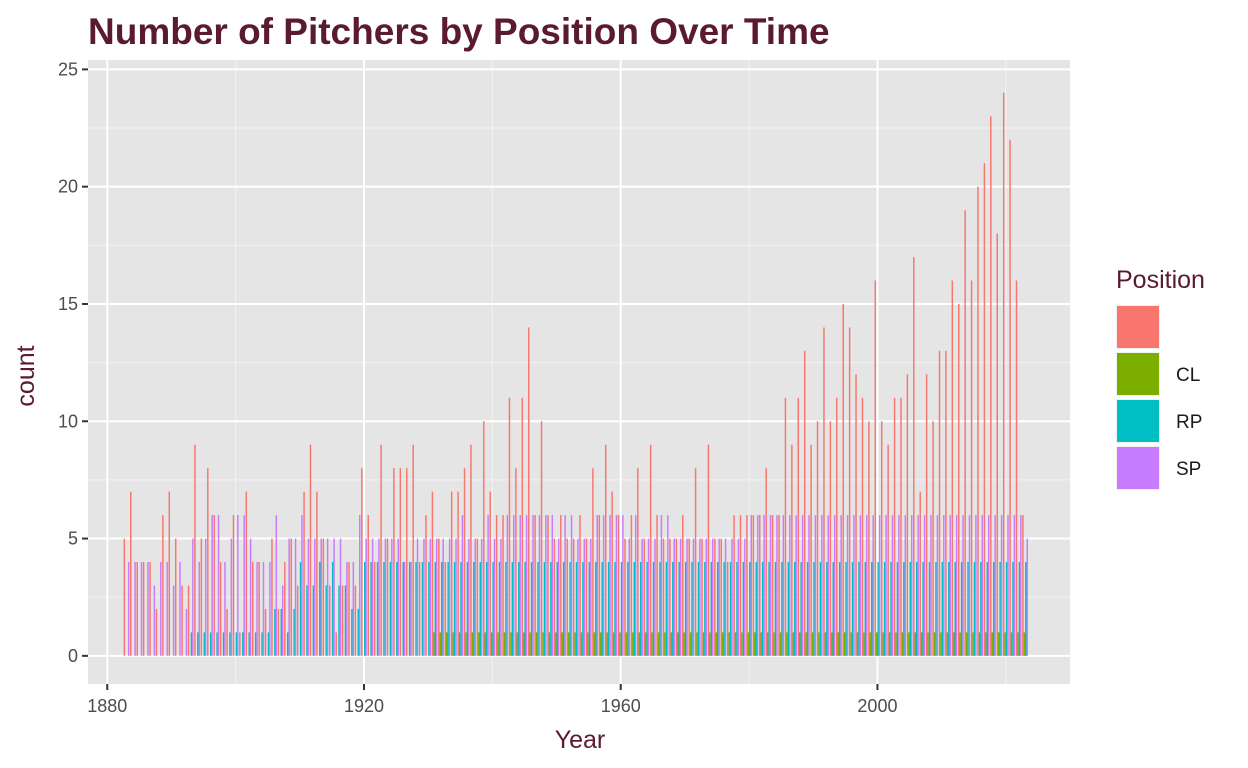 The image size is (1248, 768). Describe the element at coordinates (755, 644) in the screenshot. I see `bar-cl-1981` at that location.